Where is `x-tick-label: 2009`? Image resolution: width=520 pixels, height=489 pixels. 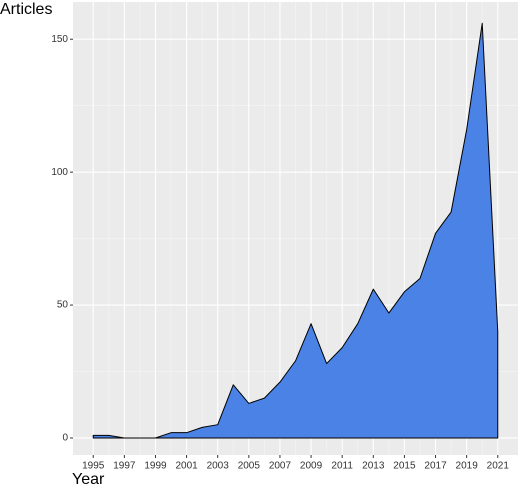 x-tick-label: 2009 is located at coordinates (311, 466).